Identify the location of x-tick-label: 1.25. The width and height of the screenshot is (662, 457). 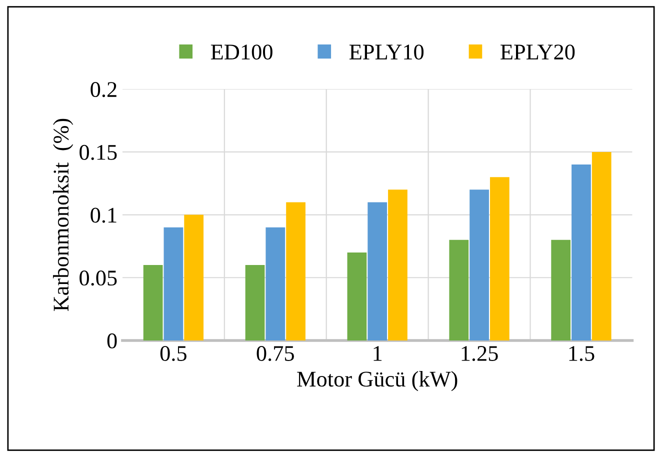
(480, 354).